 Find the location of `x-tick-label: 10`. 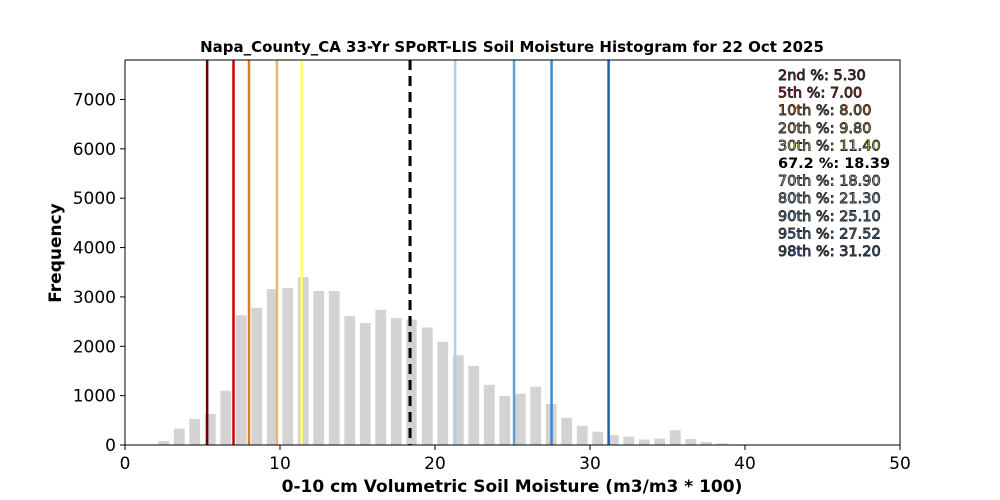

x-tick-label: 10 is located at coordinates (280, 464).